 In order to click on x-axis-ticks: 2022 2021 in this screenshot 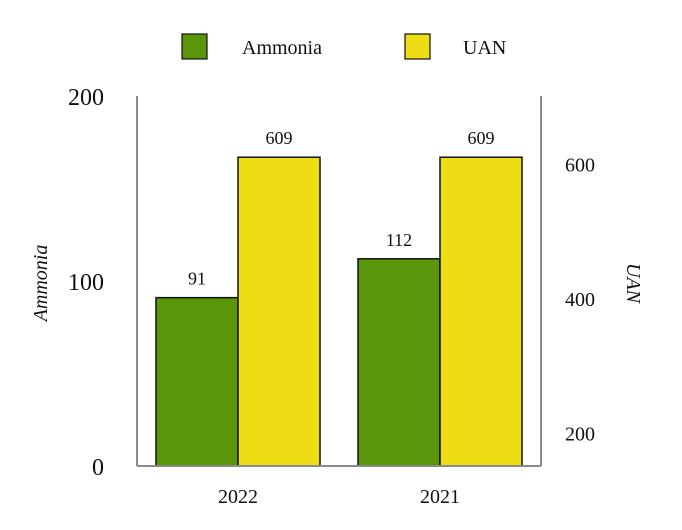, I will do `click(339, 497)`.